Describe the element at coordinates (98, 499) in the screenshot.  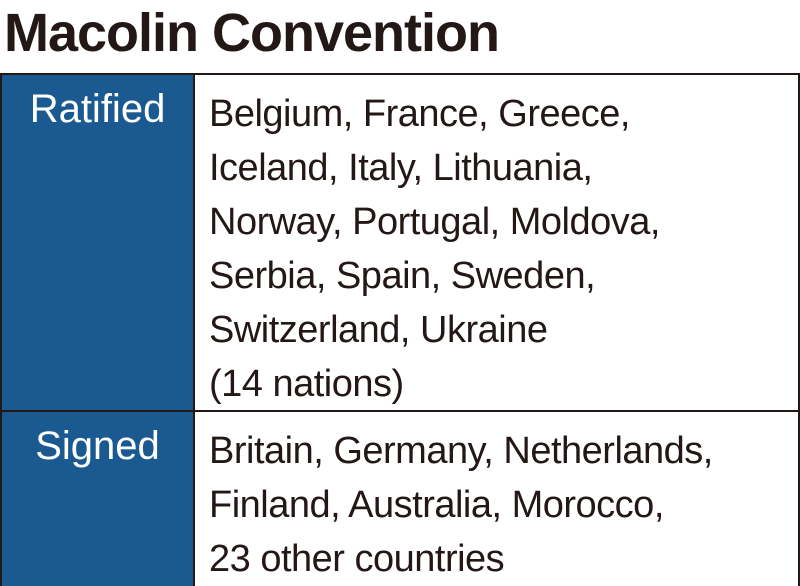
I see `row-label: Signed` at that location.